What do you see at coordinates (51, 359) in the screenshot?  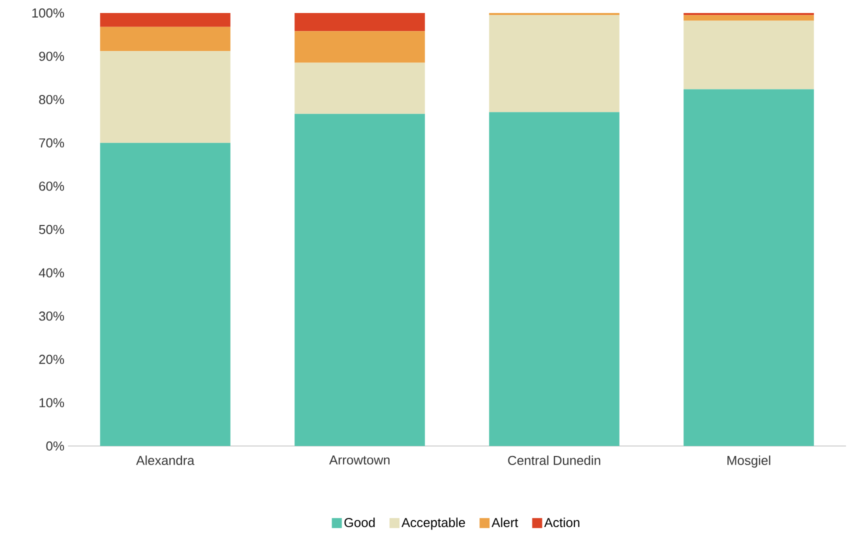 I see `y-tick-label: 20%` at bounding box center [51, 359].